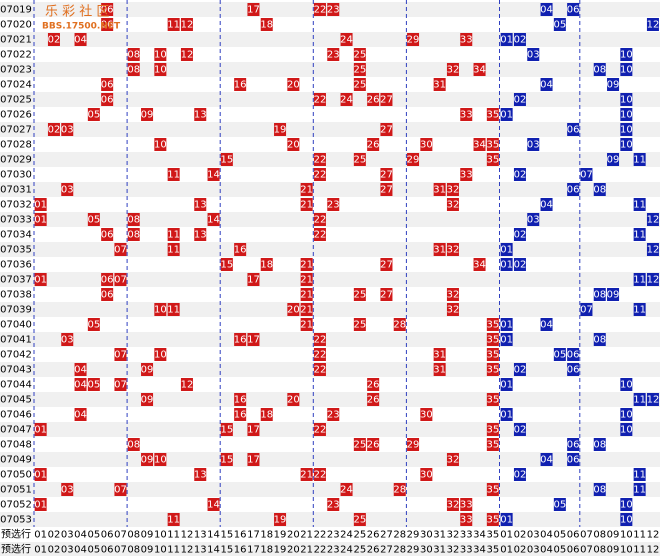 This screenshot has width=660, height=560. What do you see at coordinates (240, 535) in the screenshot?
I see `footer-red: 16` at bounding box center [240, 535].